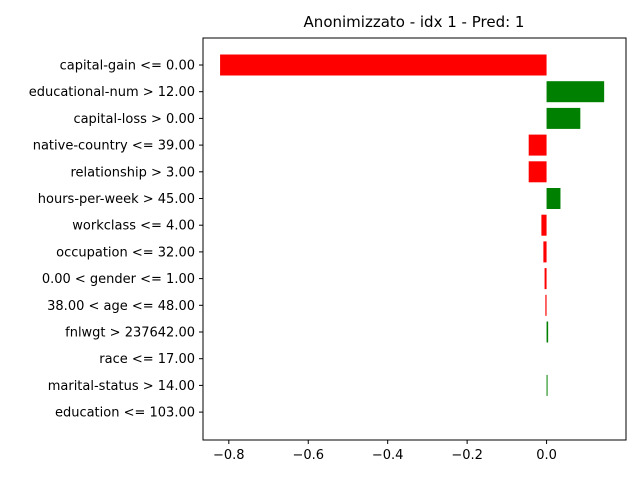  Describe the element at coordinates (467, 455) in the screenshot. I see `x-tick-label: −0.2` at that location.